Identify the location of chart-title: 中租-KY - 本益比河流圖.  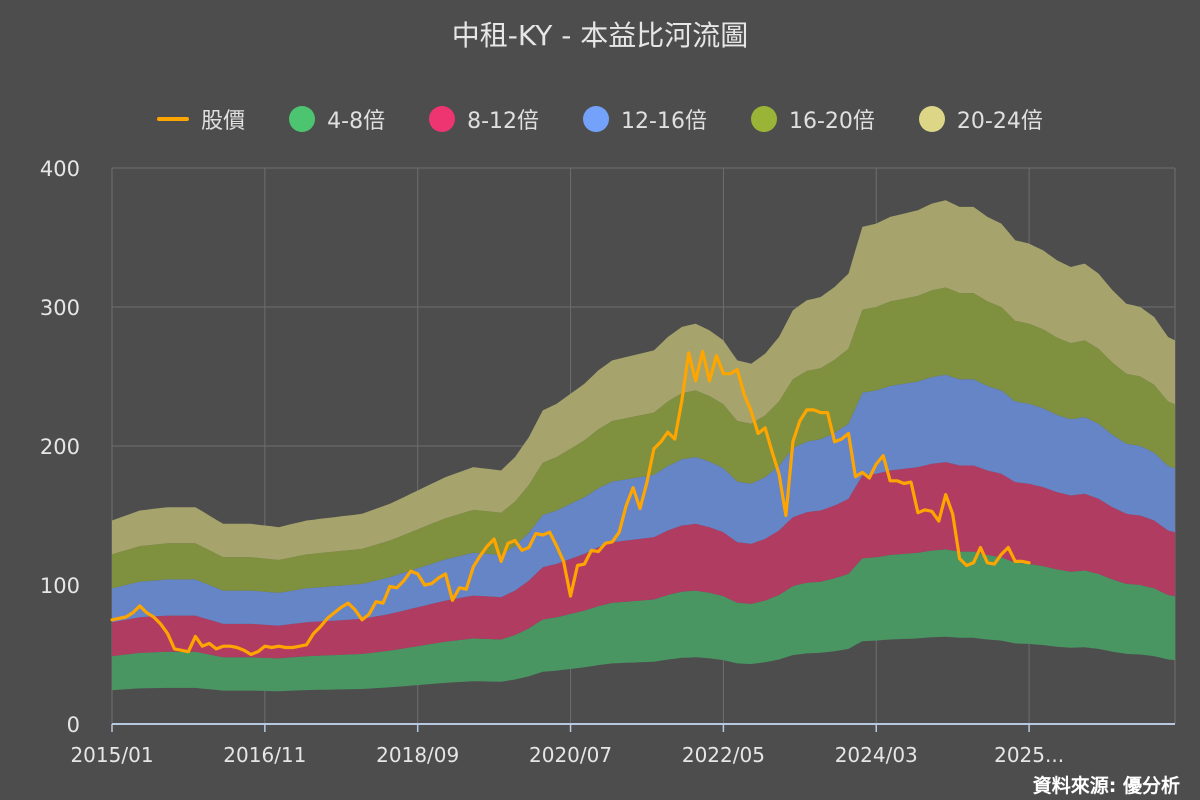
(600, 35).